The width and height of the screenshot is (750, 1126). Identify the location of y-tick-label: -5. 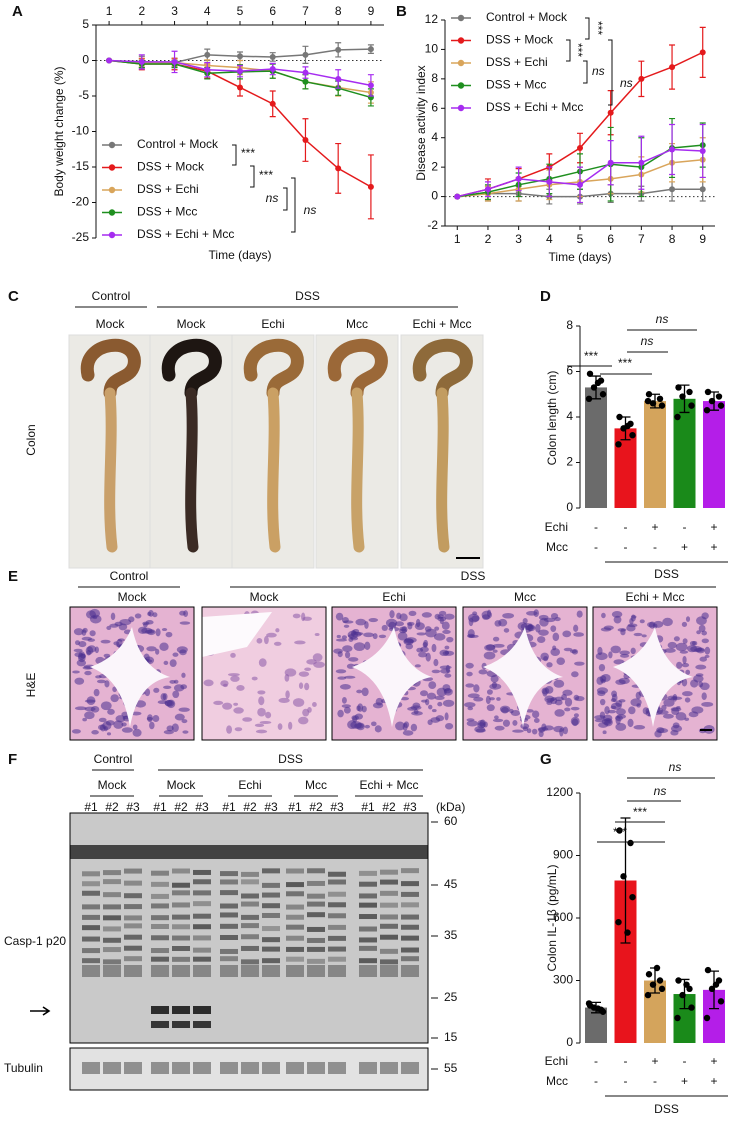
(83, 95).